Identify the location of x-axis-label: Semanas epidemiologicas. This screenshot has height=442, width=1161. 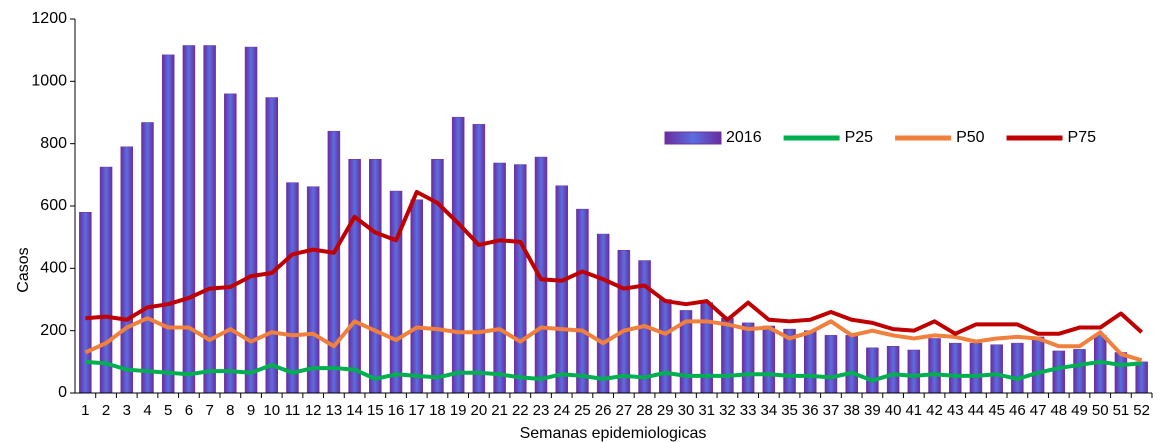
(613, 433).